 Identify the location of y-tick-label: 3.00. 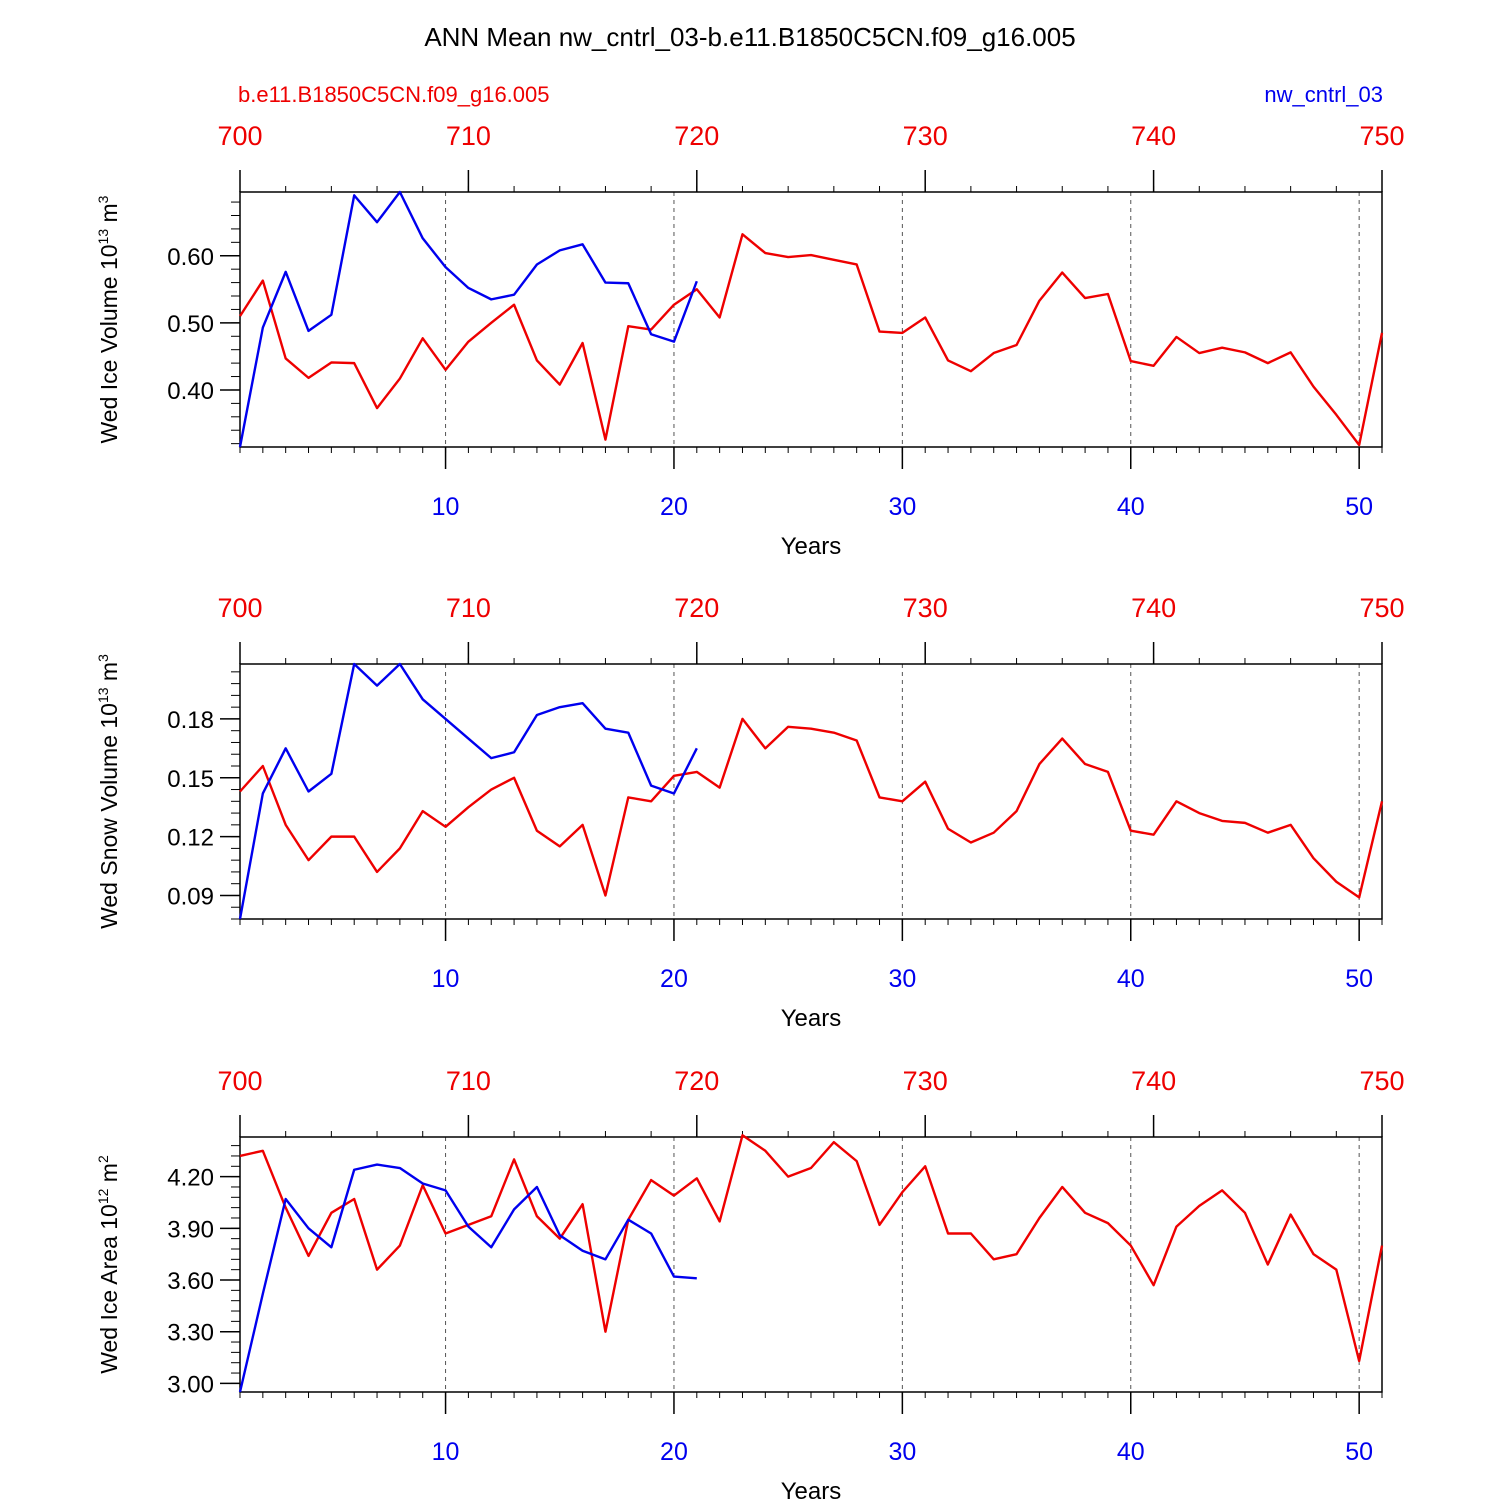
(190, 1384).